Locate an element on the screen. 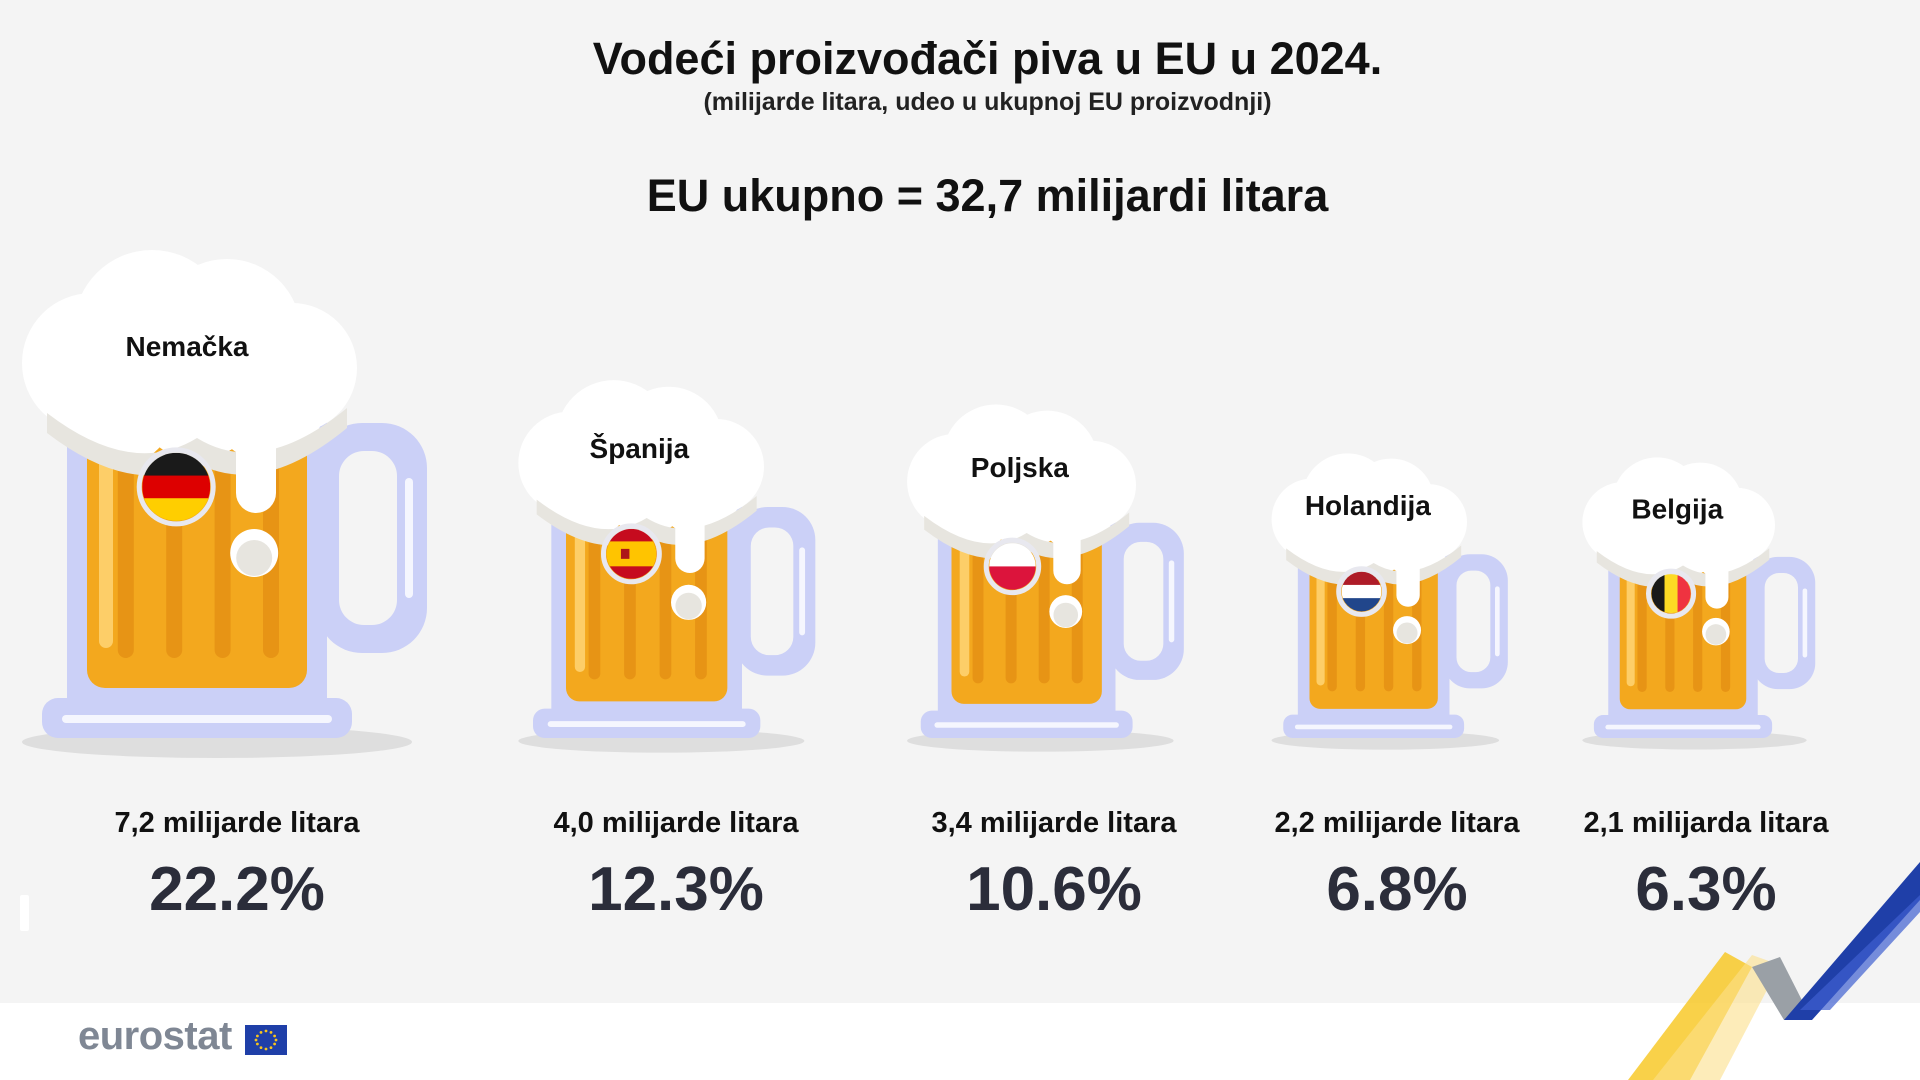  beer-mug-4: Holandija is located at coordinates (1389, 601).